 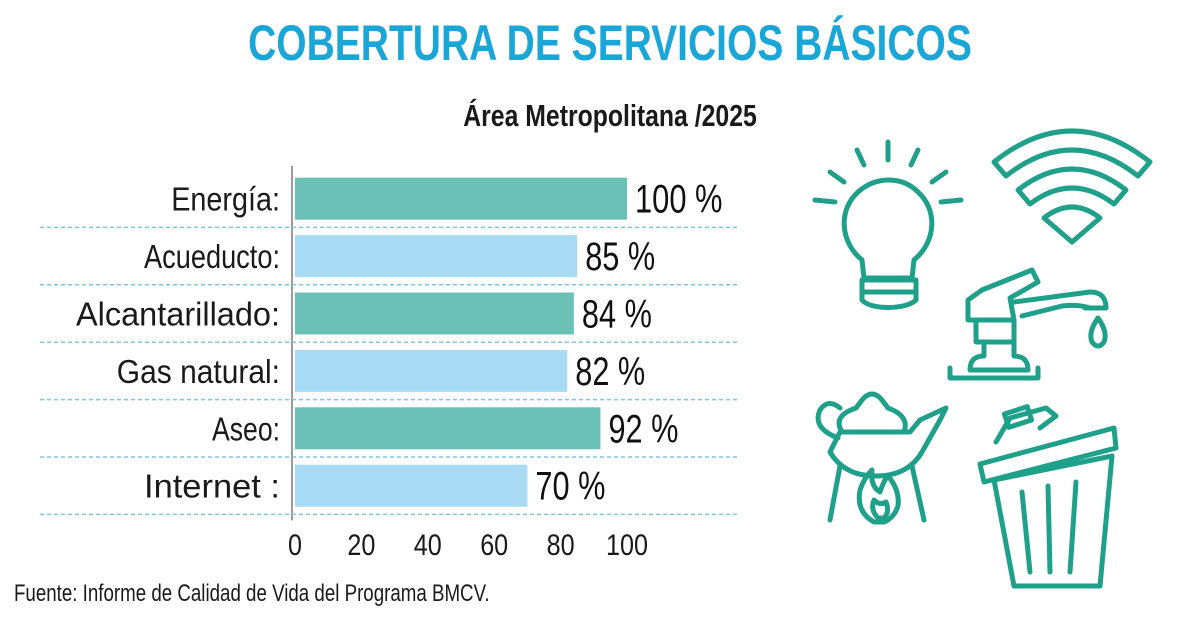 What do you see at coordinates (627, 545) in the screenshot?
I see `x-tick-label-5: 100` at bounding box center [627, 545].